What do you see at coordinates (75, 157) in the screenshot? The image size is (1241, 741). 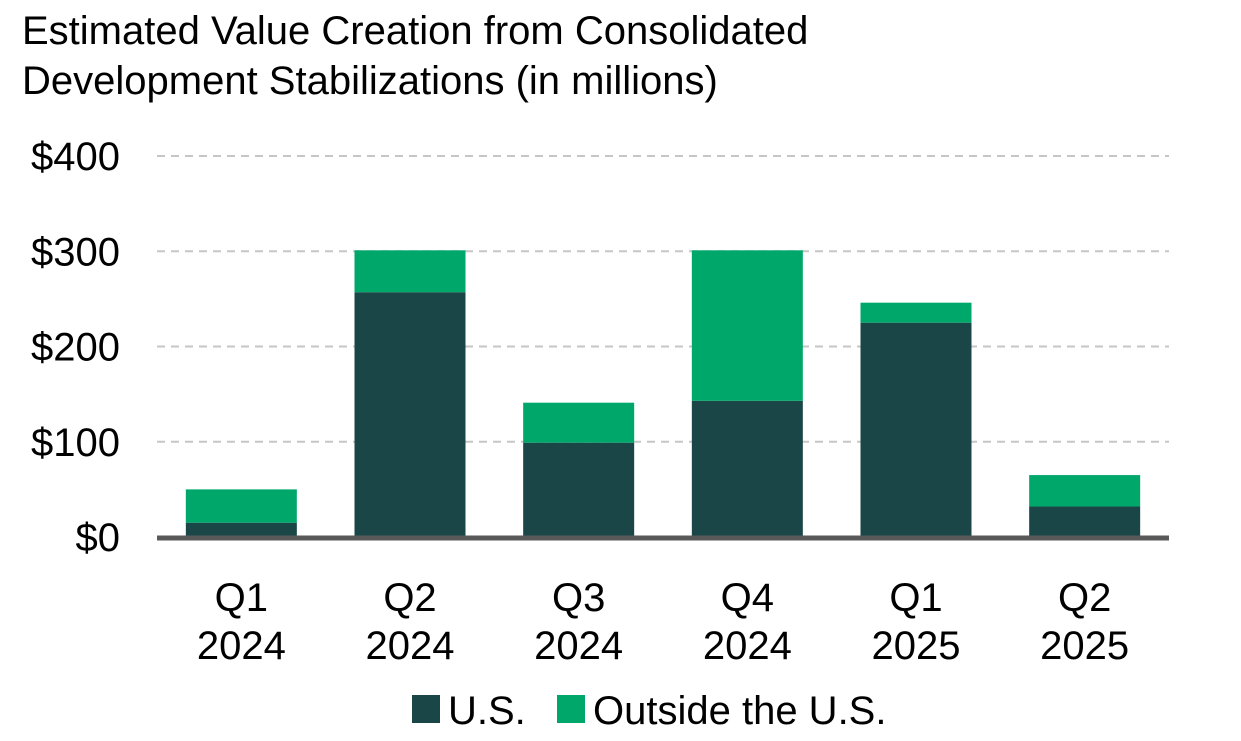 I see `y-tick-label: $400` at bounding box center [75, 157].